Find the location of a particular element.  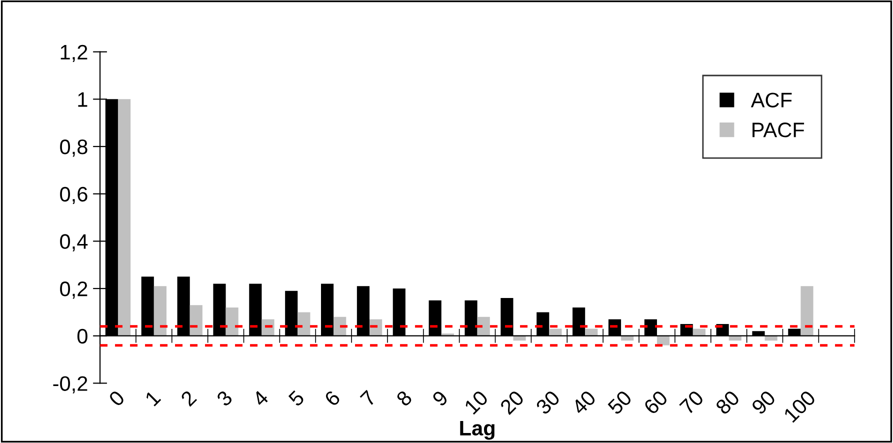

x-tick-label: 0 is located at coordinates (117, 399).